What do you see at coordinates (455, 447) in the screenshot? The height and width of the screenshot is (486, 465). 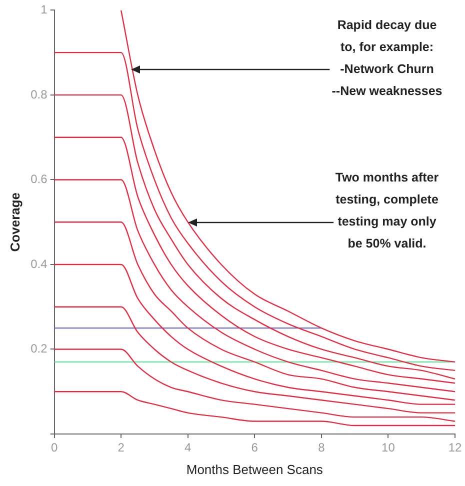 I see `x-tick-label: 12` at bounding box center [455, 447].